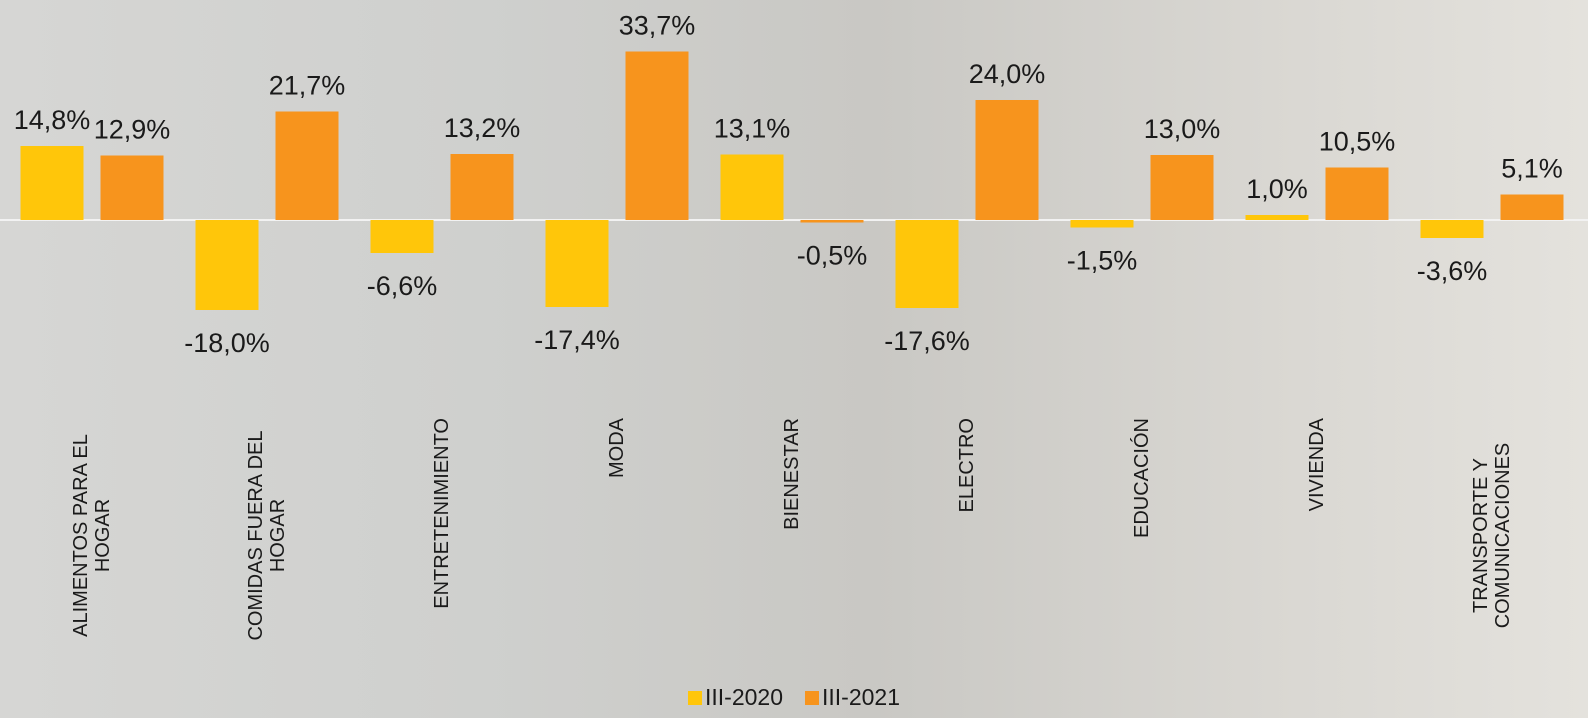 The height and width of the screenshot is (718, 1588). I want to click on value-label: 1,0%, so click(1277, 189).